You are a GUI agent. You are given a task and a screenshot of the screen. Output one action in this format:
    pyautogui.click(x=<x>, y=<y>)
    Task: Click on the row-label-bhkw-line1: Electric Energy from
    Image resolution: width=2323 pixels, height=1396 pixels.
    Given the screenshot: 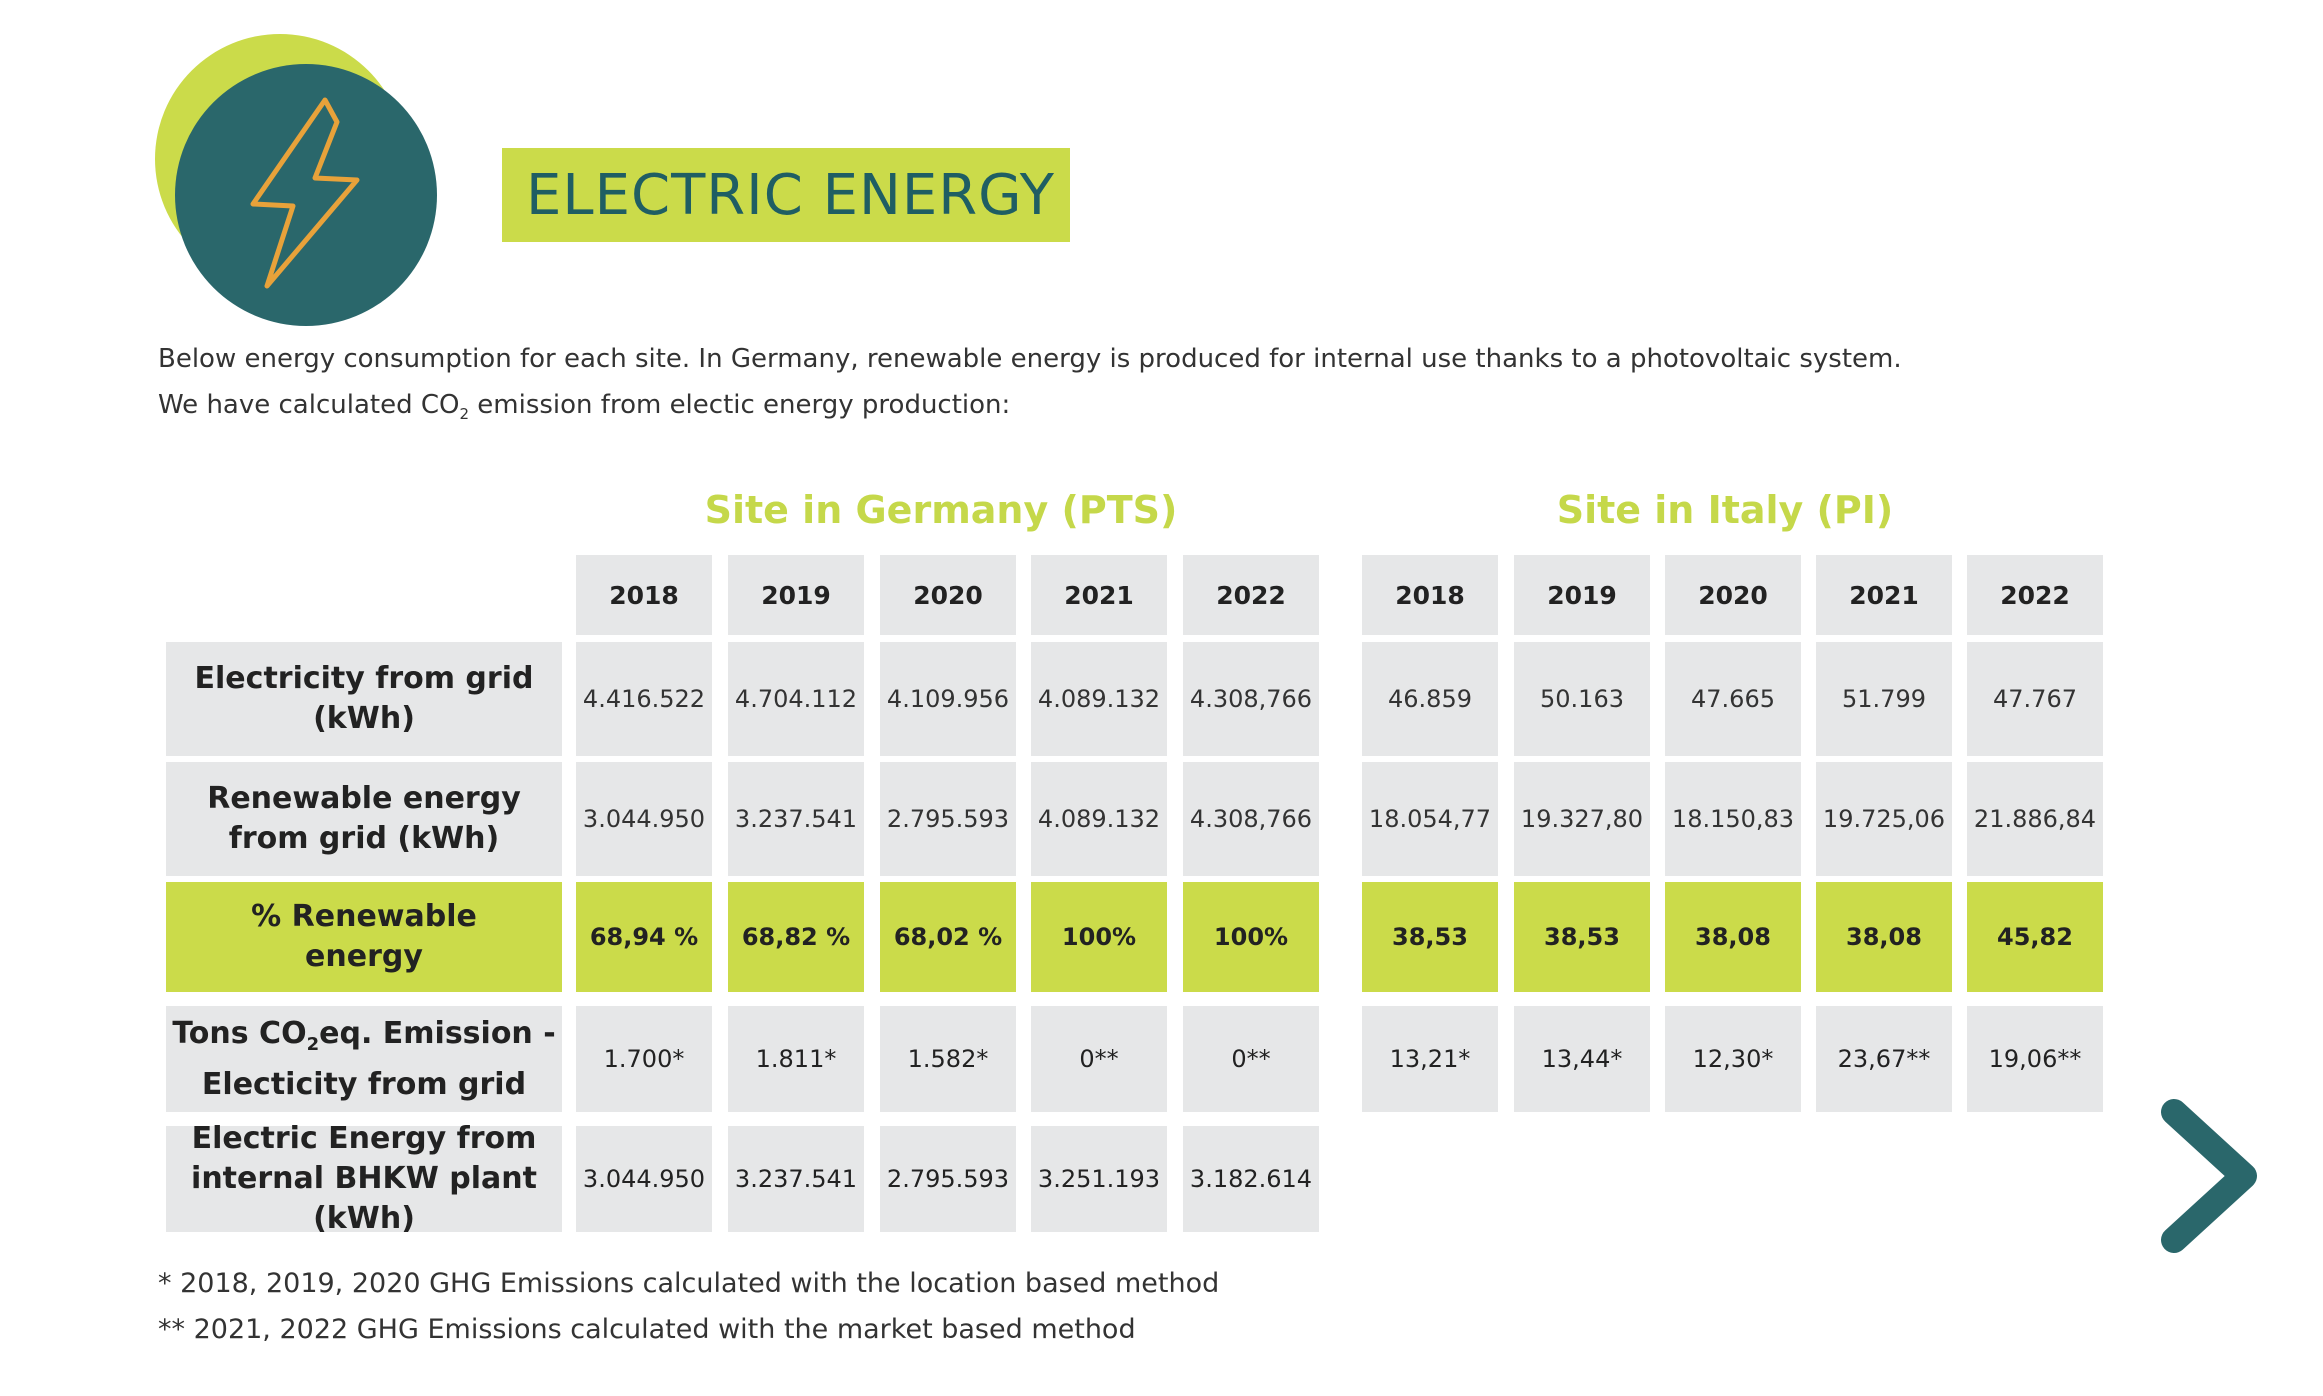 What is the action you would take?
    pyautogui.click(x=364, y=1138)
    